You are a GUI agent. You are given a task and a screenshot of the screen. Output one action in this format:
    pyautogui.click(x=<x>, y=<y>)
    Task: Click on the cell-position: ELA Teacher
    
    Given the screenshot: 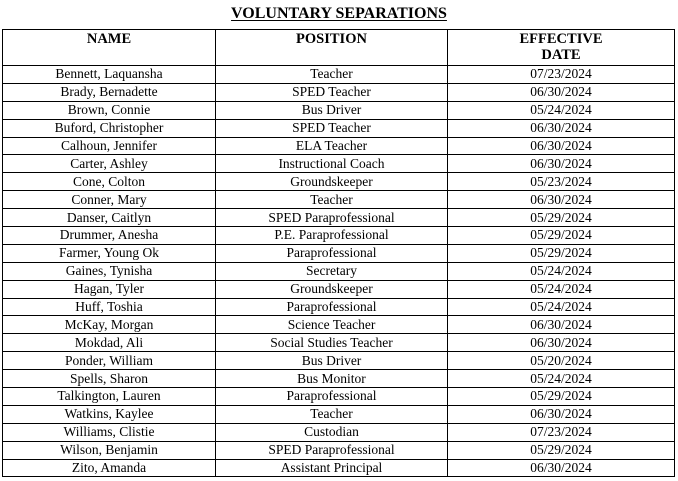 What is the action you would take?
    pyautogui.click(x=331, y=146)
    